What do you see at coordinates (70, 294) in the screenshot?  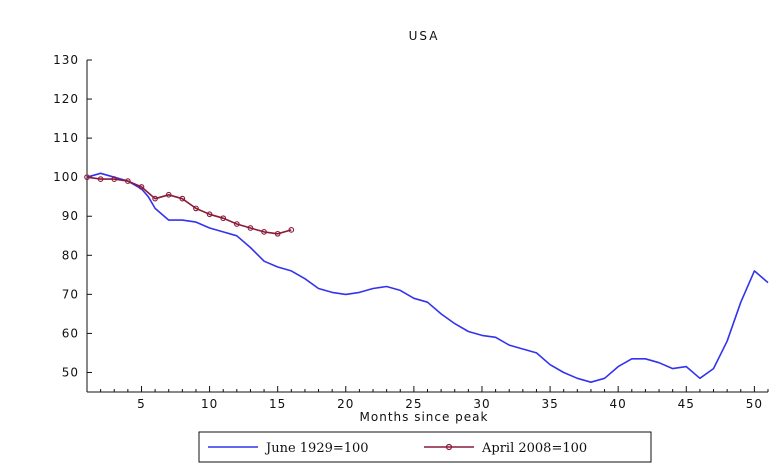 I see `y-tick-label: 70` at bounding box center [70, 294].